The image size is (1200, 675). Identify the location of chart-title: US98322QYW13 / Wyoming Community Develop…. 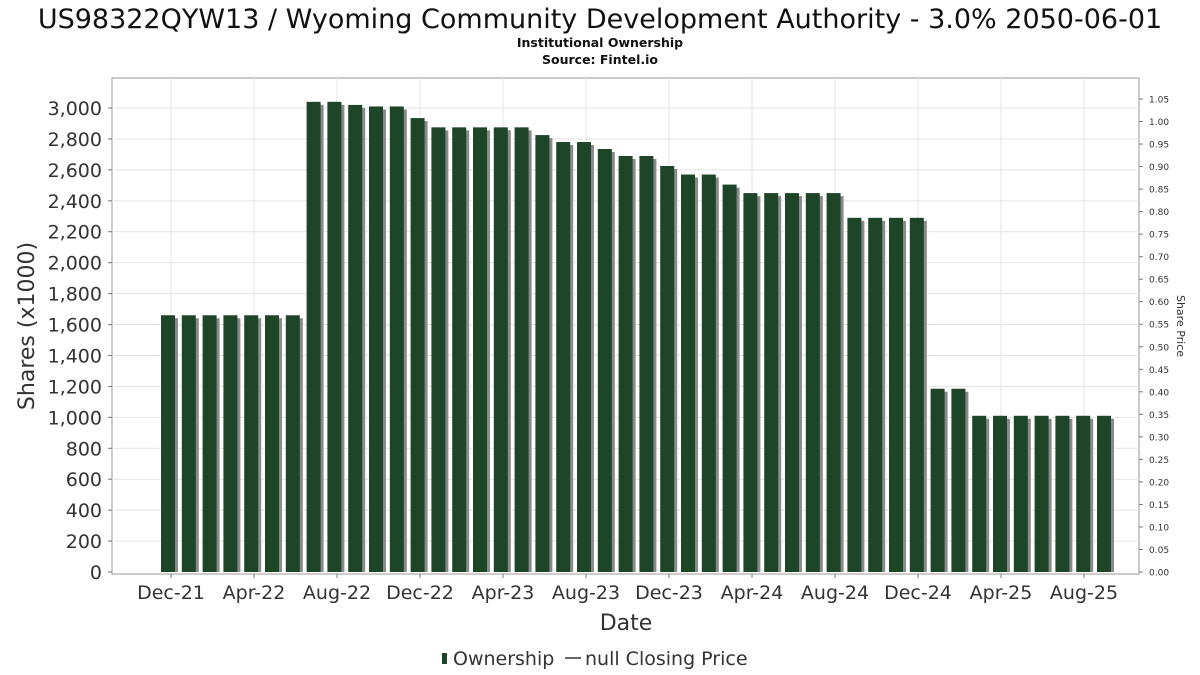
(600, 19).